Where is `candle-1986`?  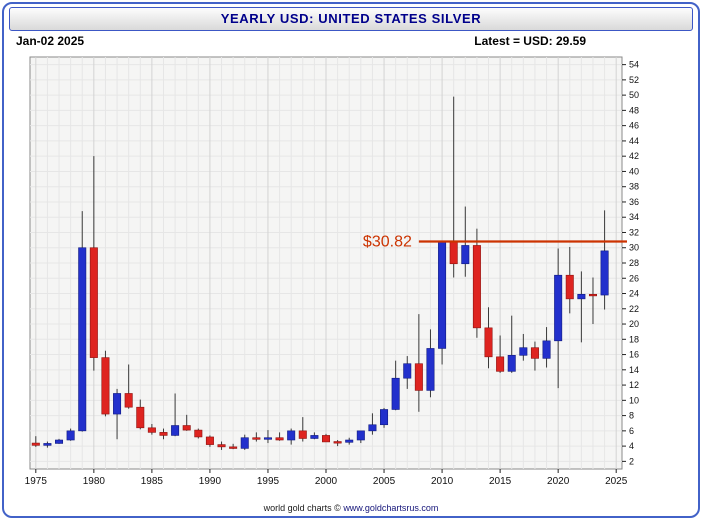
candle-1986 is located at coordinates (163, 434).